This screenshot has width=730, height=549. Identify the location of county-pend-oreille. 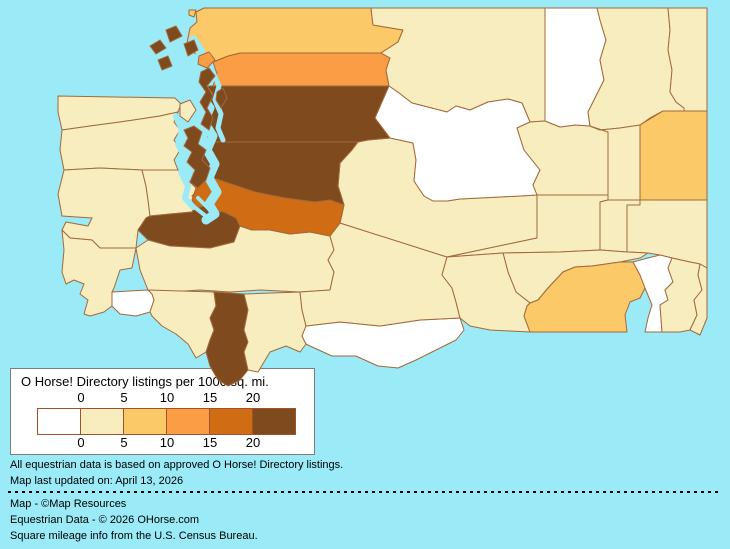
(687, 59).